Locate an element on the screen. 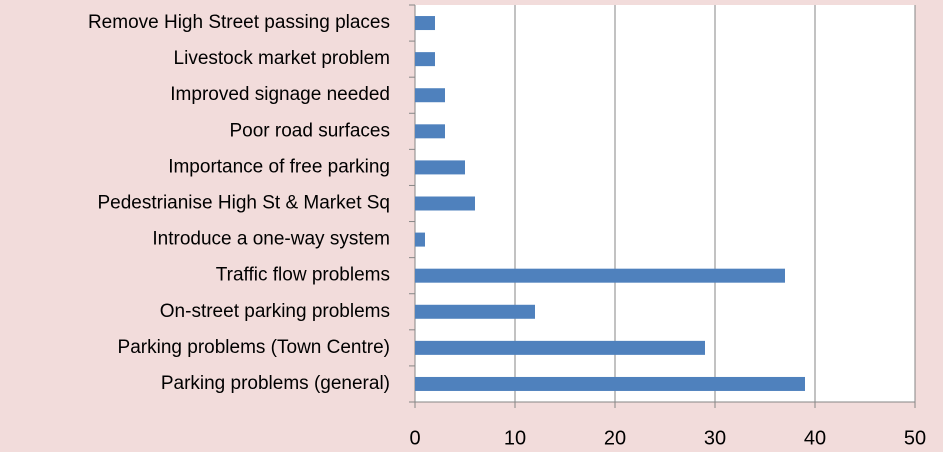 The image size is (943, 452). y-tick-label: Parking problems (general) is located at coordinates (275, 383).